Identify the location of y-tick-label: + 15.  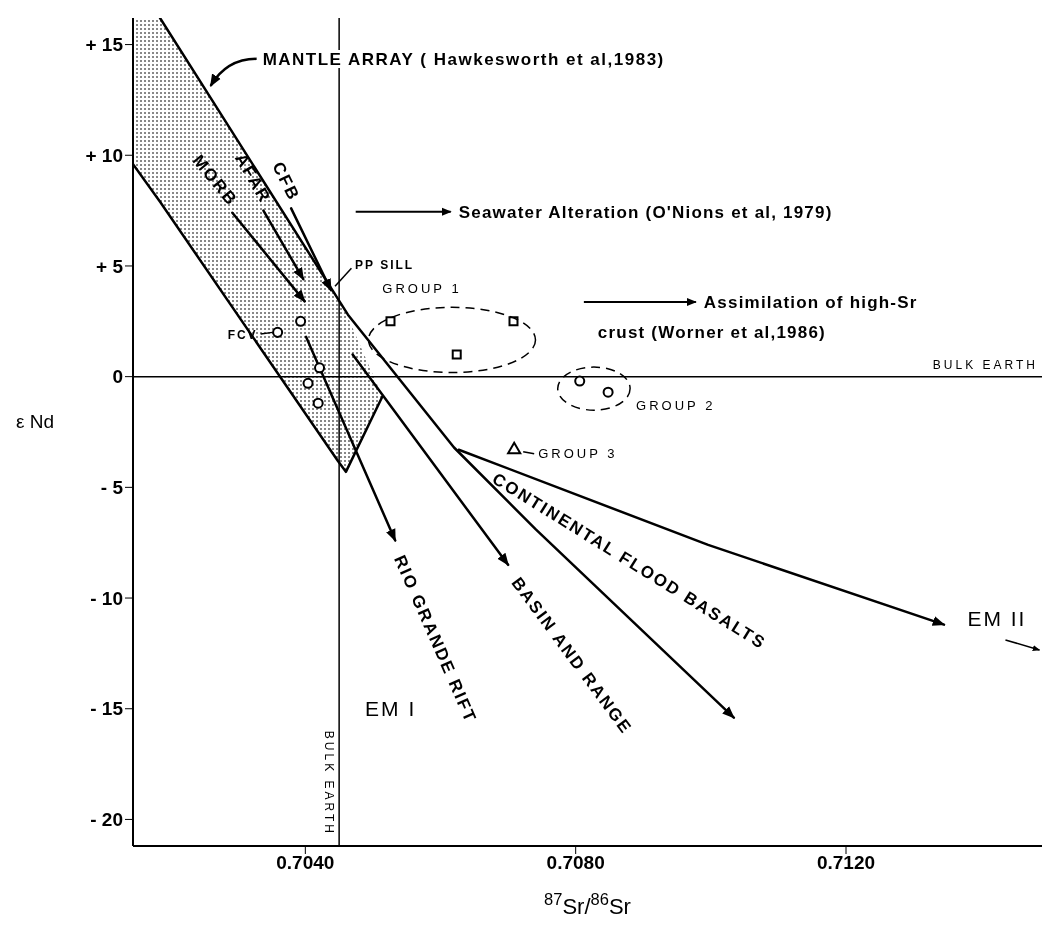
(104, 45).